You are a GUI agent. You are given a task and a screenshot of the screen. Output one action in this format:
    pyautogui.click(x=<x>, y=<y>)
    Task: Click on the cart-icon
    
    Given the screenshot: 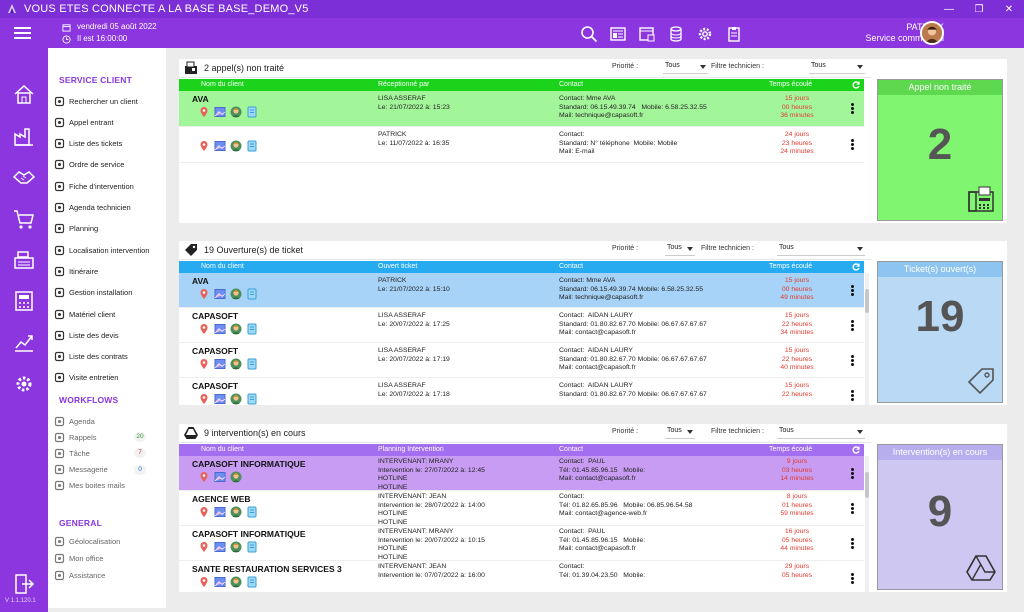 What is the action you would take?
    pyautogui.click(x=24, y=219)
    